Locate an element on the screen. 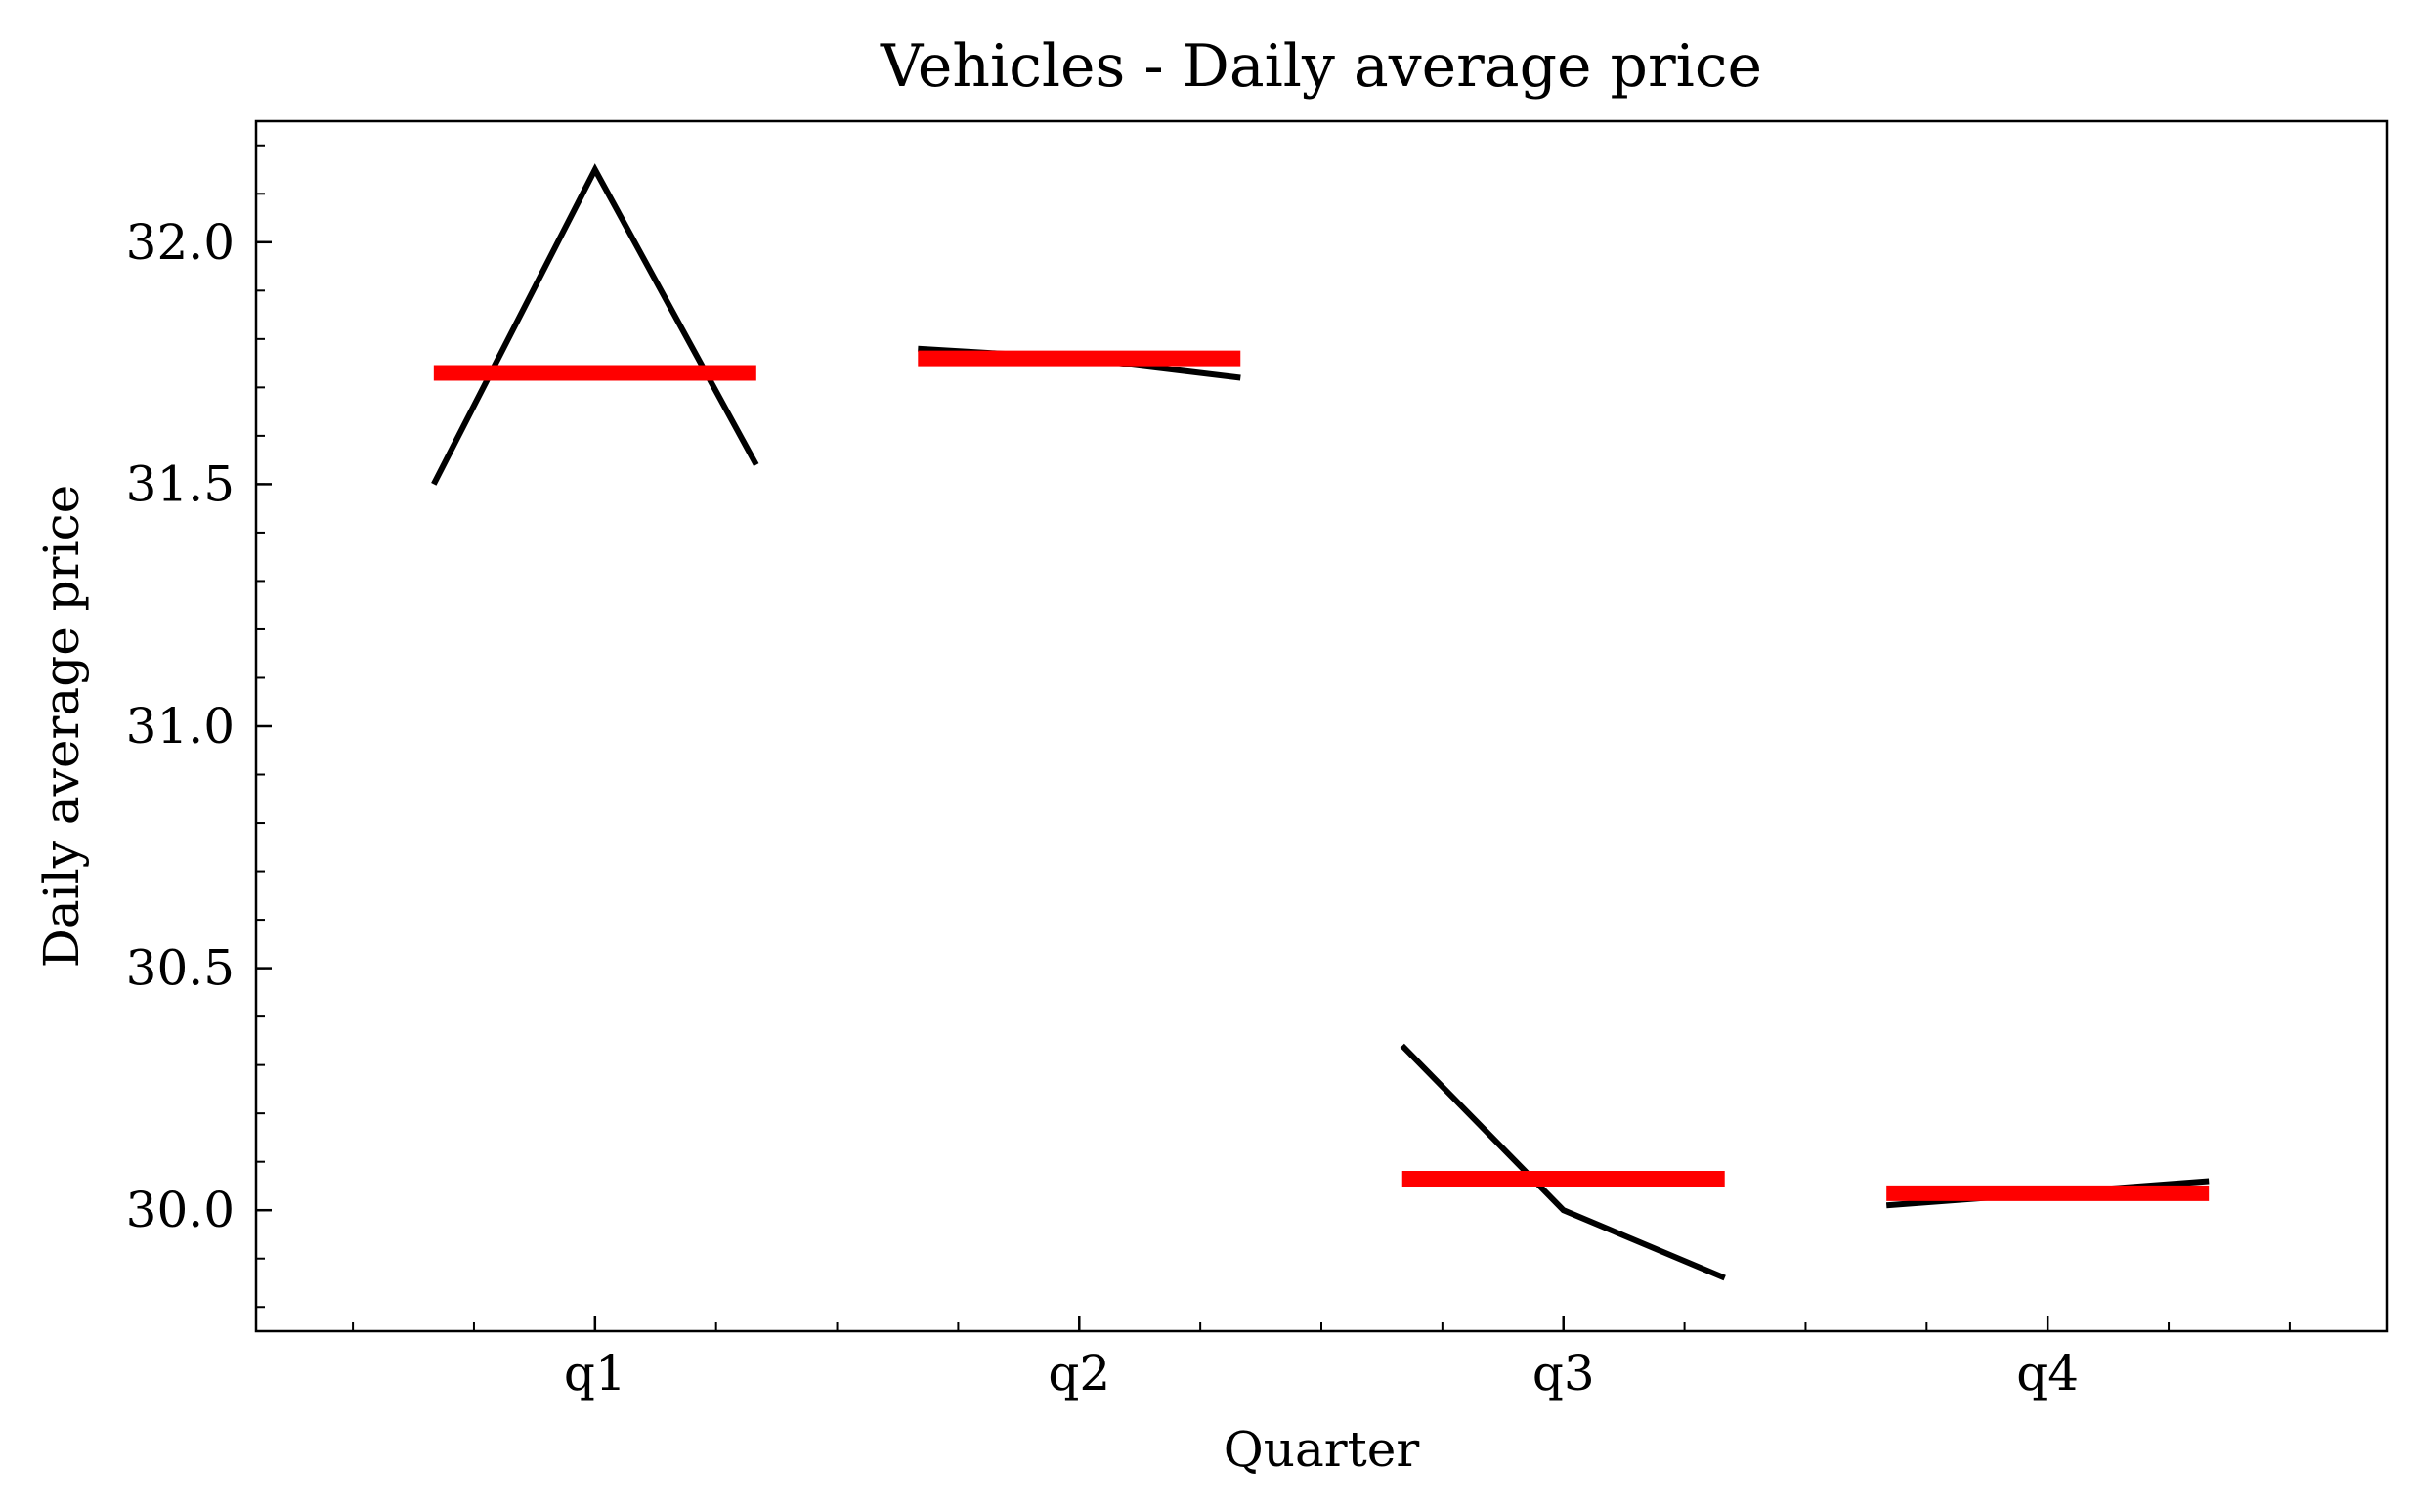 The width and height of the screenshot is (2414, 1512). x-tick-label-q2: q2 is located at coordinates (1079, 1373).